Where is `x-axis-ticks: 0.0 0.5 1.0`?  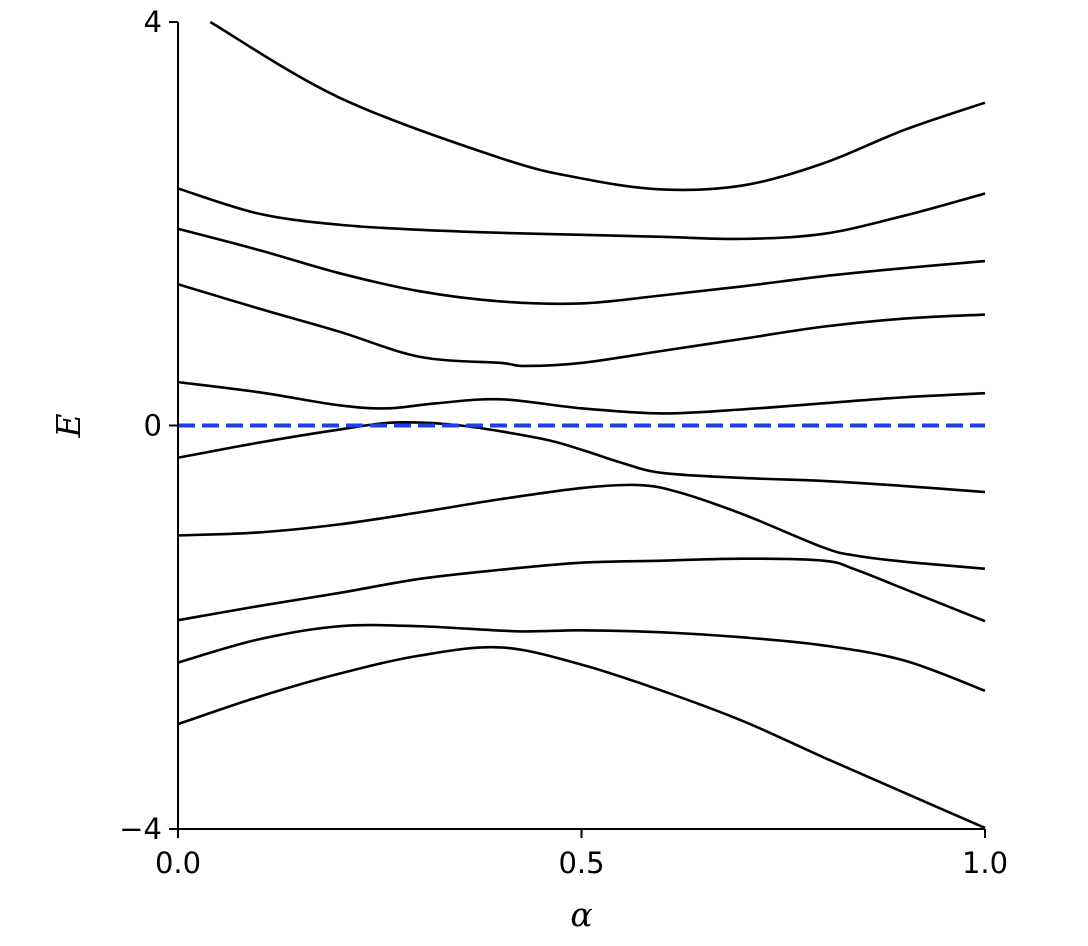
x-axis-ticks: 0.0 0.5 1.0 is located at coordinates (581, 854).